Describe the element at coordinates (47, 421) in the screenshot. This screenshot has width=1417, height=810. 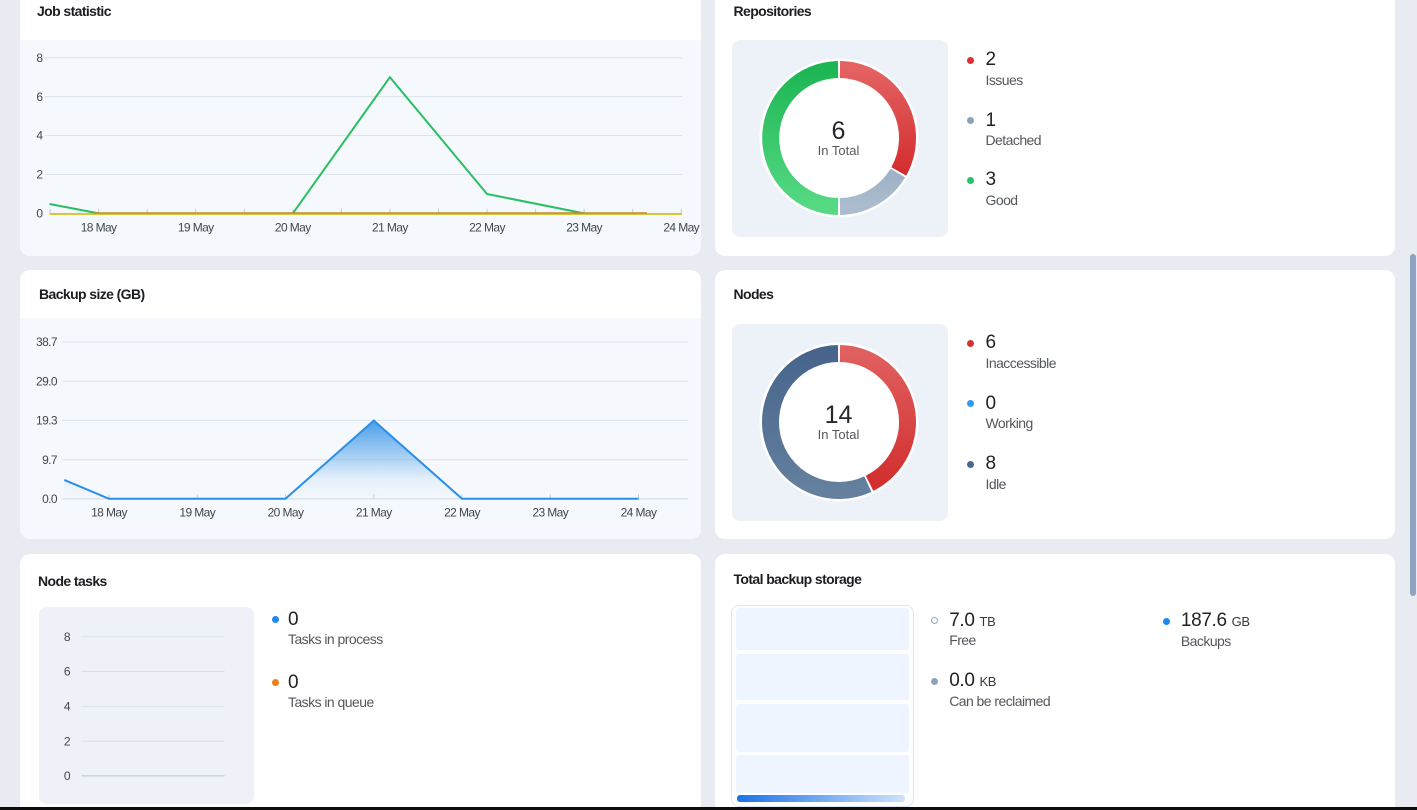
I see `svg-text: 19.3` at that location.